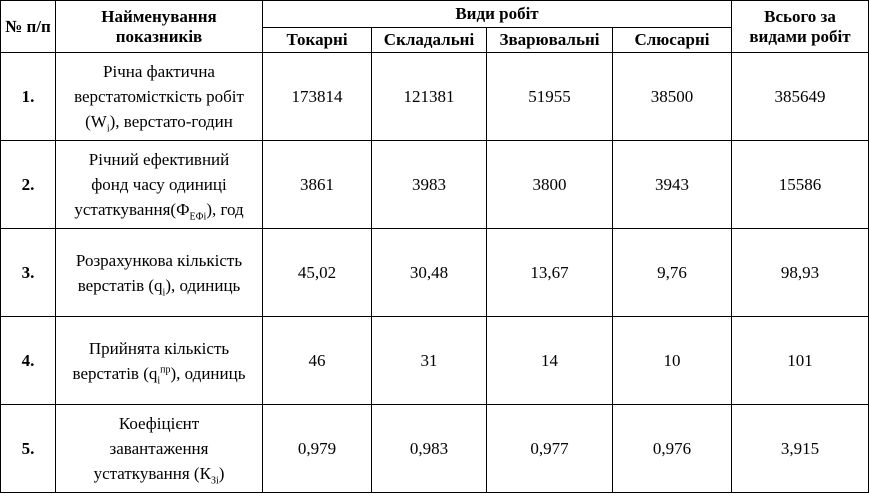  Describe the element at coordinates (429, 272) in the screenshot. I see `cell: 30,48` at that location.